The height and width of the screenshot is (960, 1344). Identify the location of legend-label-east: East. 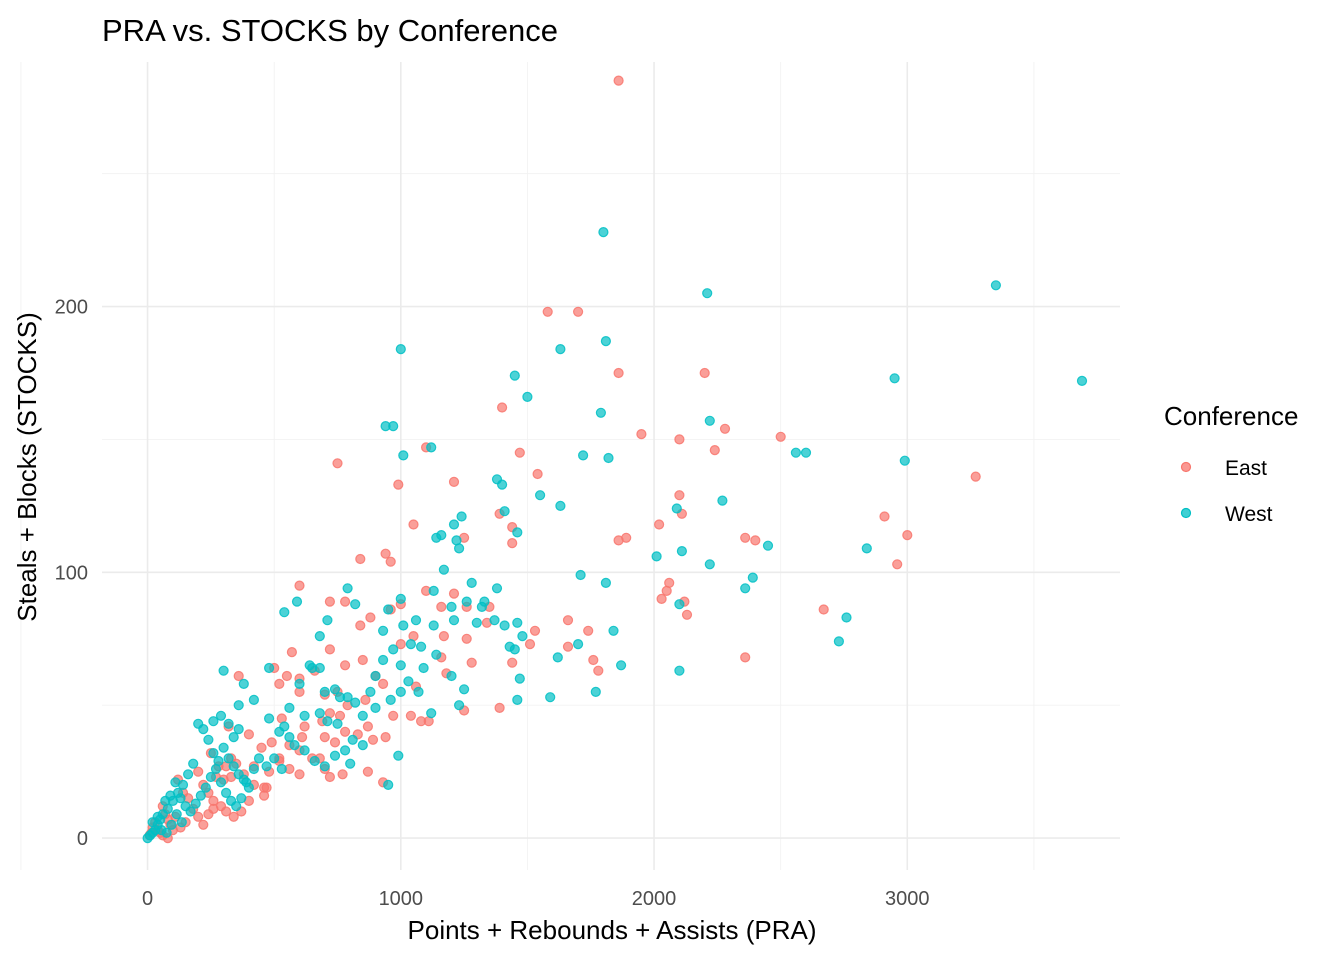
(1246, 468).